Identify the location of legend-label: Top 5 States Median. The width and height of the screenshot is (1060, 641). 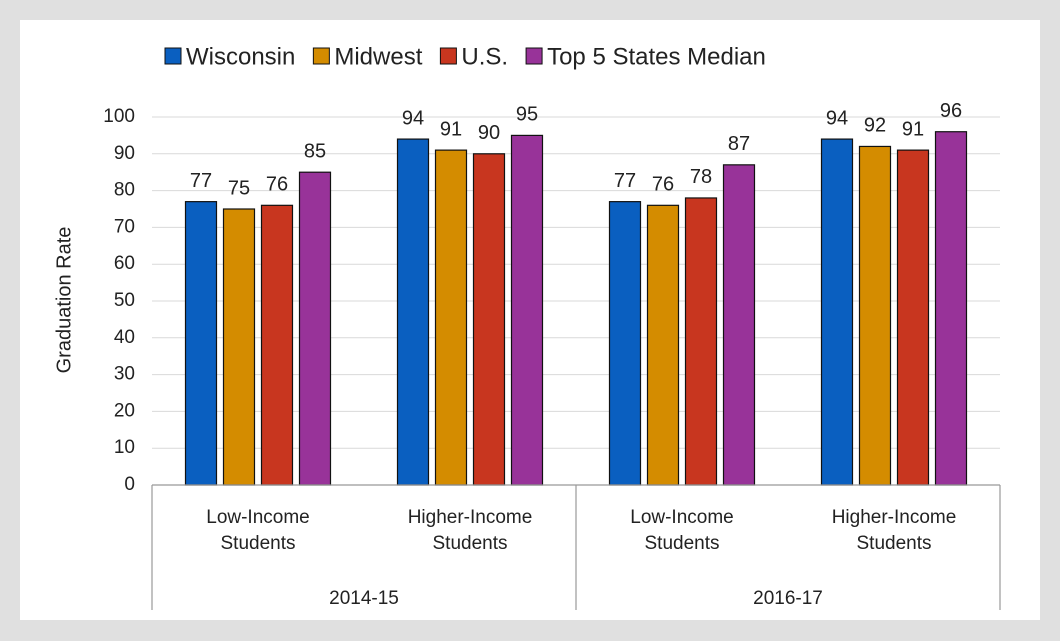
(656, 56).